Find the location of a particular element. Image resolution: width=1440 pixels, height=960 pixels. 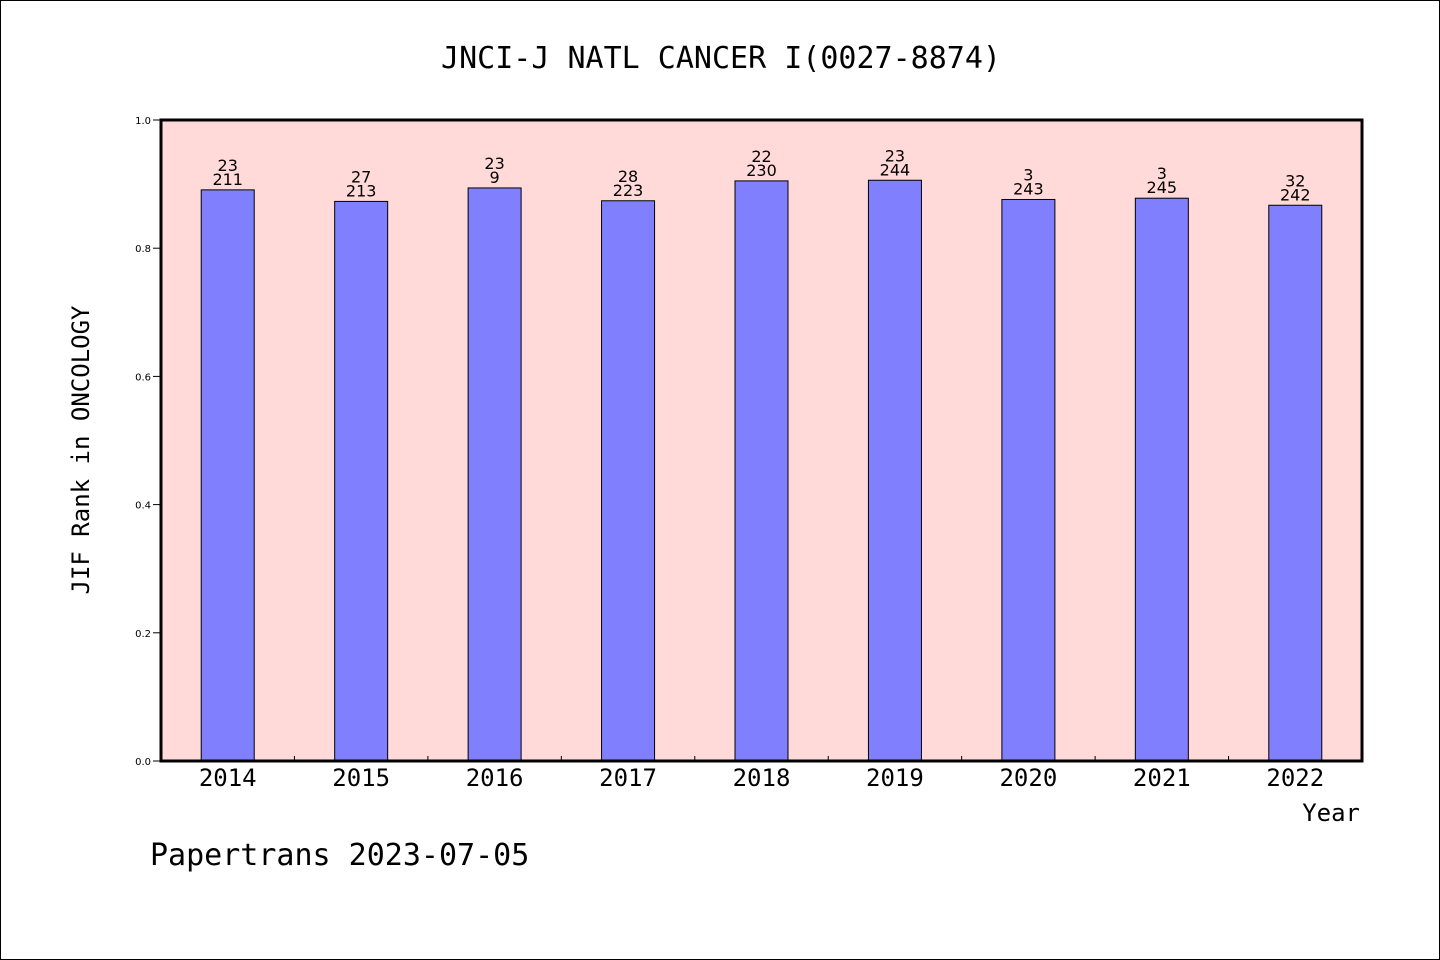

y-tick-label: 0.2 is located at coordinates (143, 634).